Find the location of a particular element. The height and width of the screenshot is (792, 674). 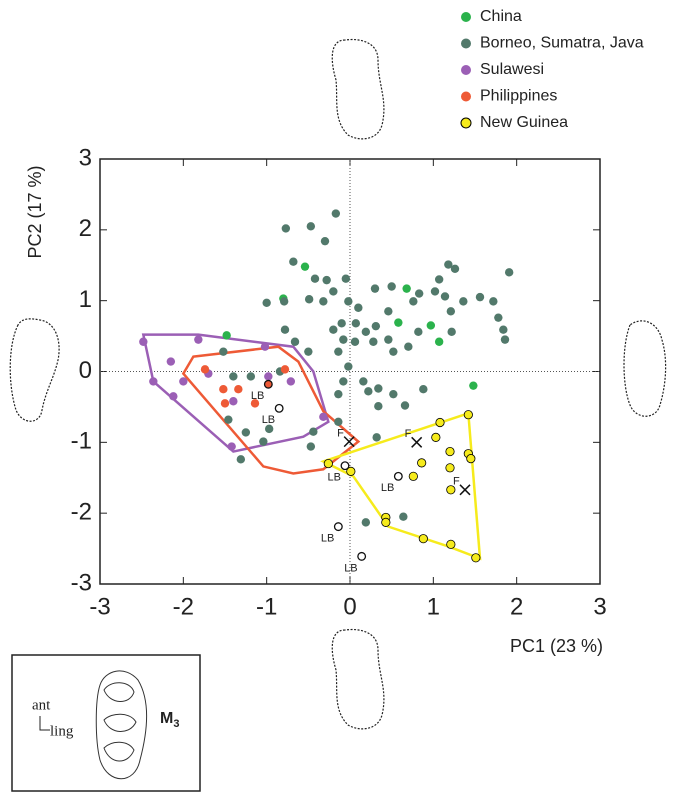

legend-label: China is located at coordinates (501, 16).